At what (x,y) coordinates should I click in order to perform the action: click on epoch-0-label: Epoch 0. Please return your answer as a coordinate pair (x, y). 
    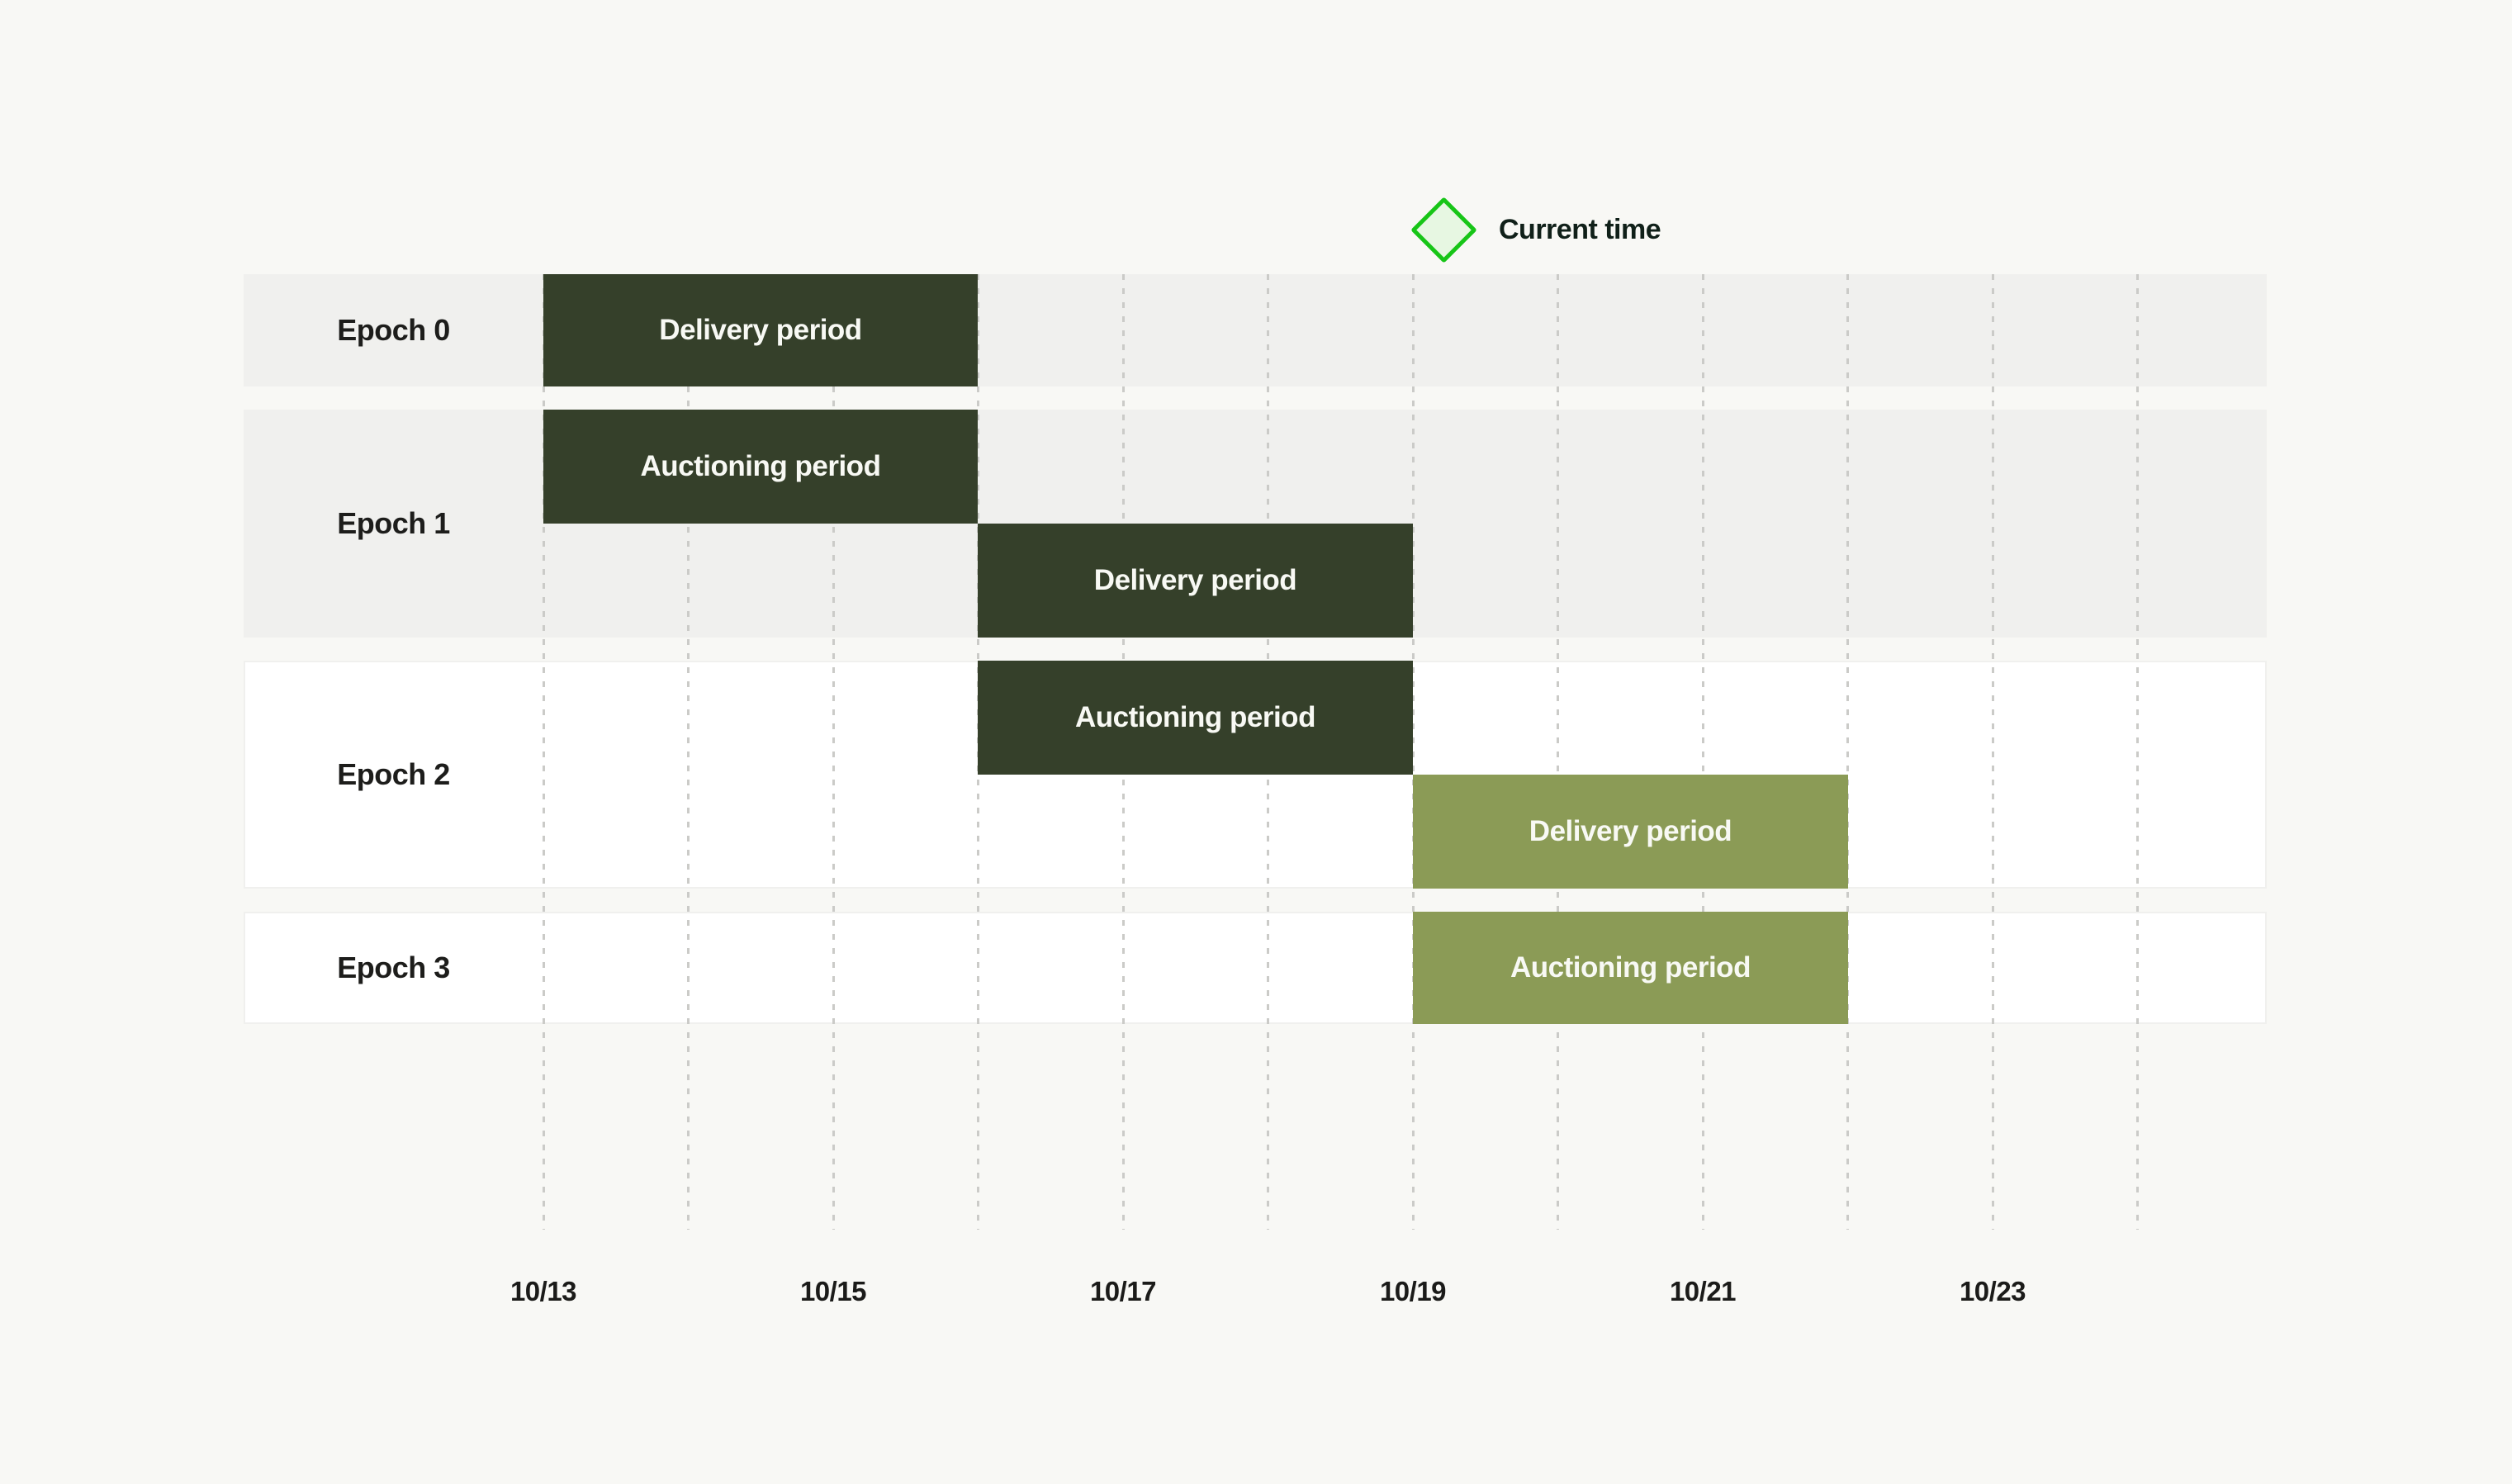
    Looking at the image, I should click on (394, 330).